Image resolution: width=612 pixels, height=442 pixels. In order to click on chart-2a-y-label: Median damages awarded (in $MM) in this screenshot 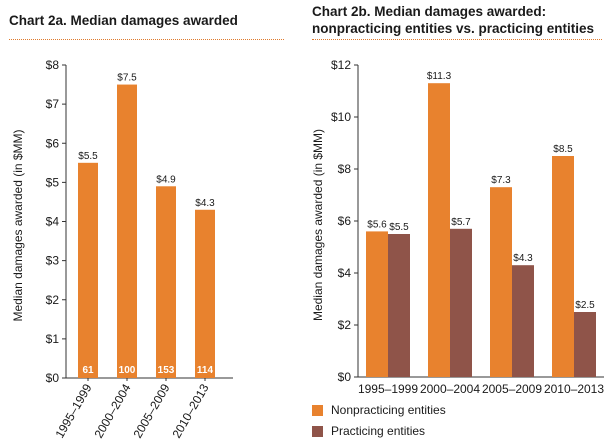, I will do `click(18, 225)`.